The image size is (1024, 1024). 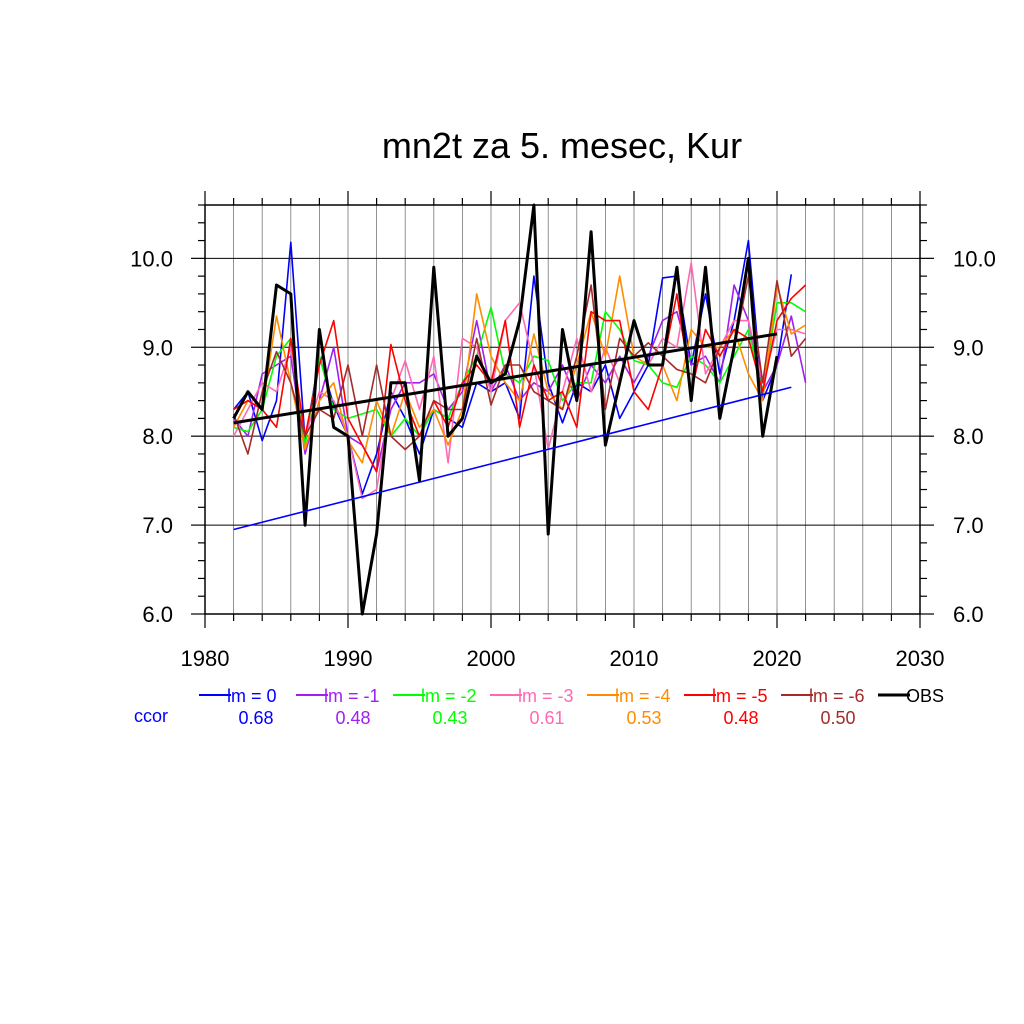 What do you see at coordinates (546, 718) in the screenshot?
I see `ccor-value: 0.61` at bounding box center [546, 718].